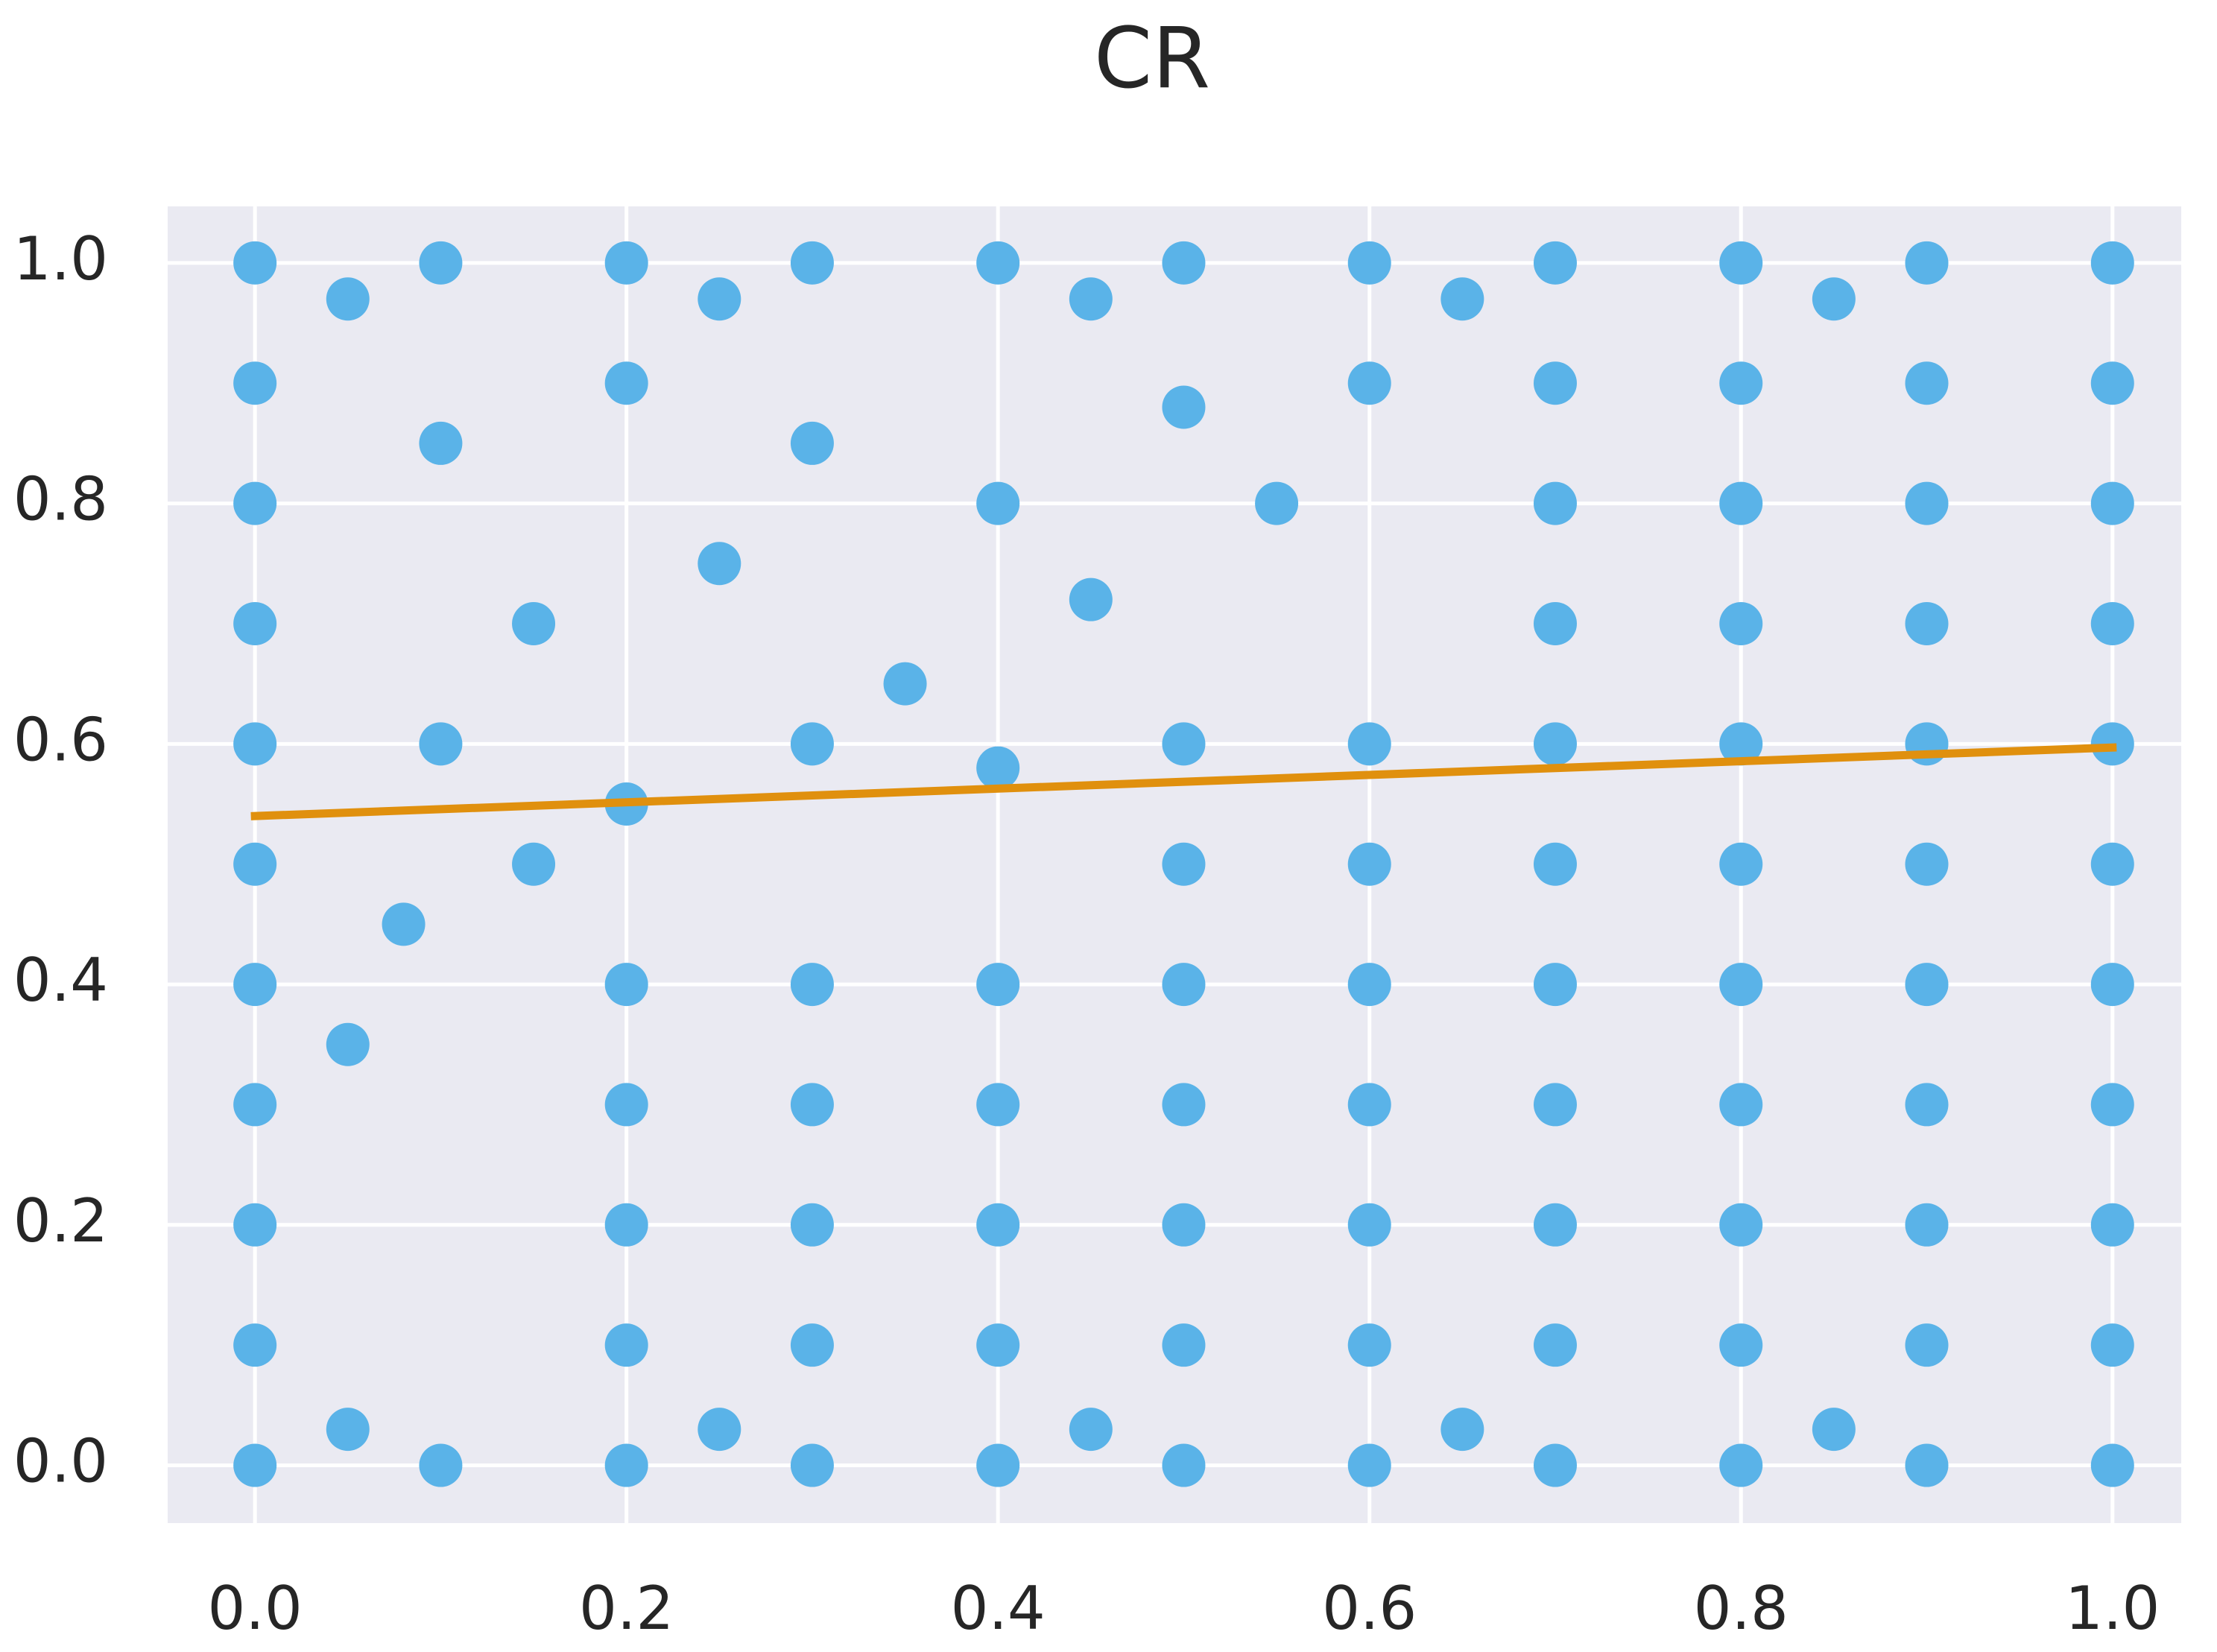  What do you see at coordinates (61, 981) in the screenshot?
I see `y-tick-label: 0.4` at bounding box center [61, 981].